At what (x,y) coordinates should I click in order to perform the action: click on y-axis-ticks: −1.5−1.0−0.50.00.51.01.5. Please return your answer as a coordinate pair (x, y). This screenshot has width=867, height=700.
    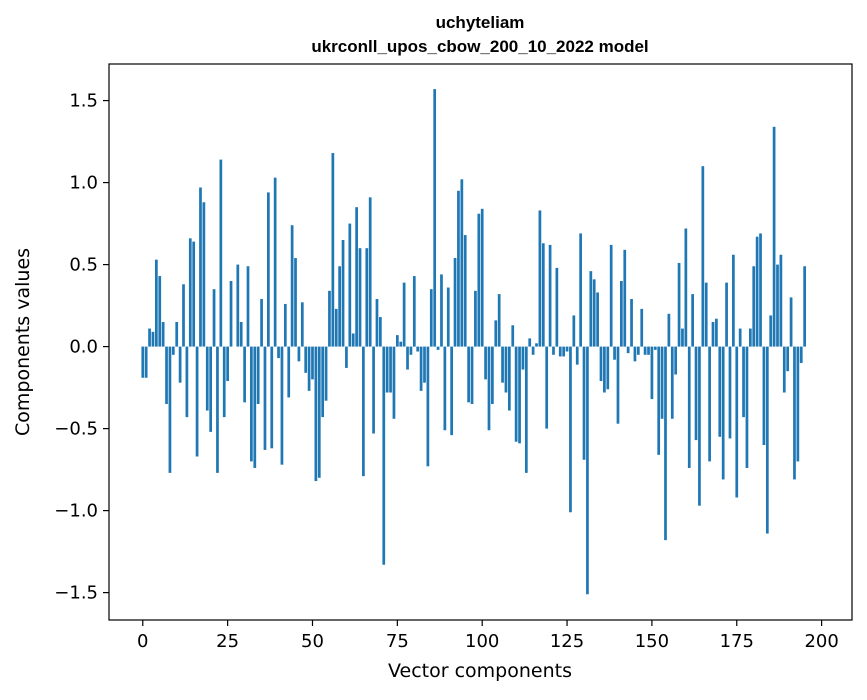
    Looking at the image, I should click on (81, 347).